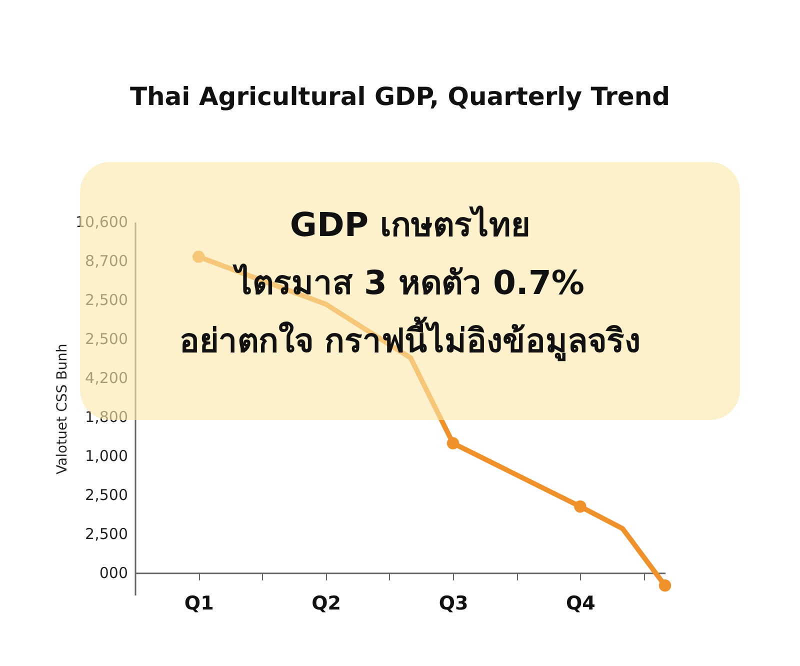 Image resolution: width=800 pixels, height=666 pixels. I want to click on x-tick-label: Q1, so click(199, 603).